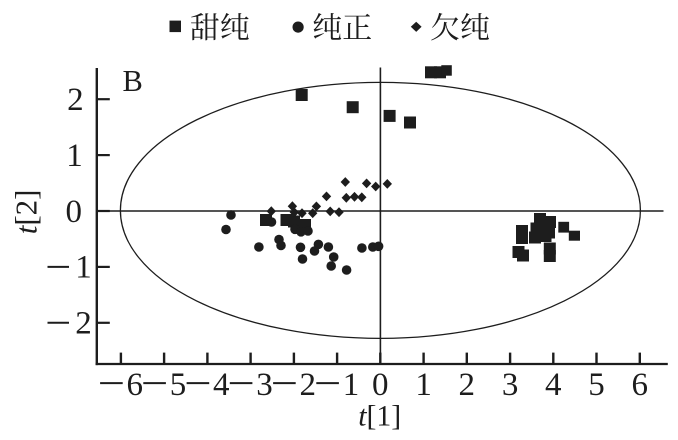 The width and height of the screenshot is (678, 440). Describe the element at coordinates (379, 416) in the screenshot. I see `svg-text: t[1]` at that location.